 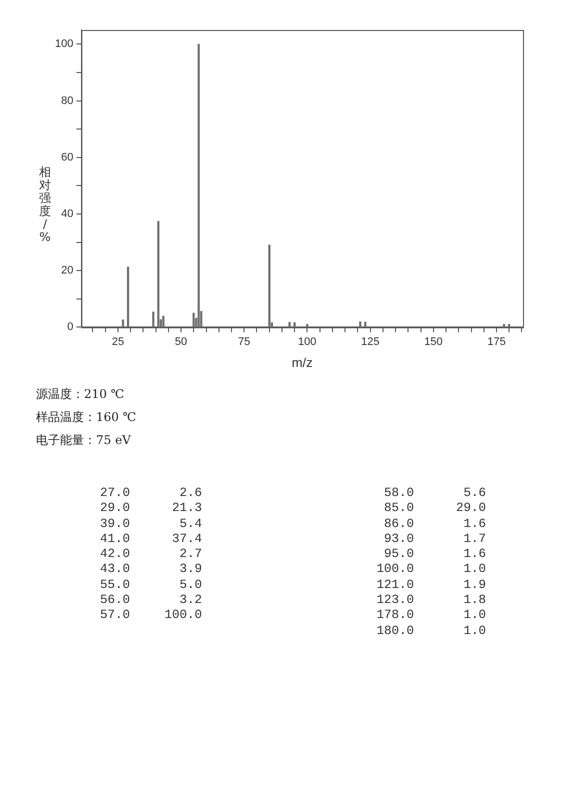 What do you see at coordinates (114, 523) in the screenshot?
I see `text: 39.0` at bounding box center [114, 523].